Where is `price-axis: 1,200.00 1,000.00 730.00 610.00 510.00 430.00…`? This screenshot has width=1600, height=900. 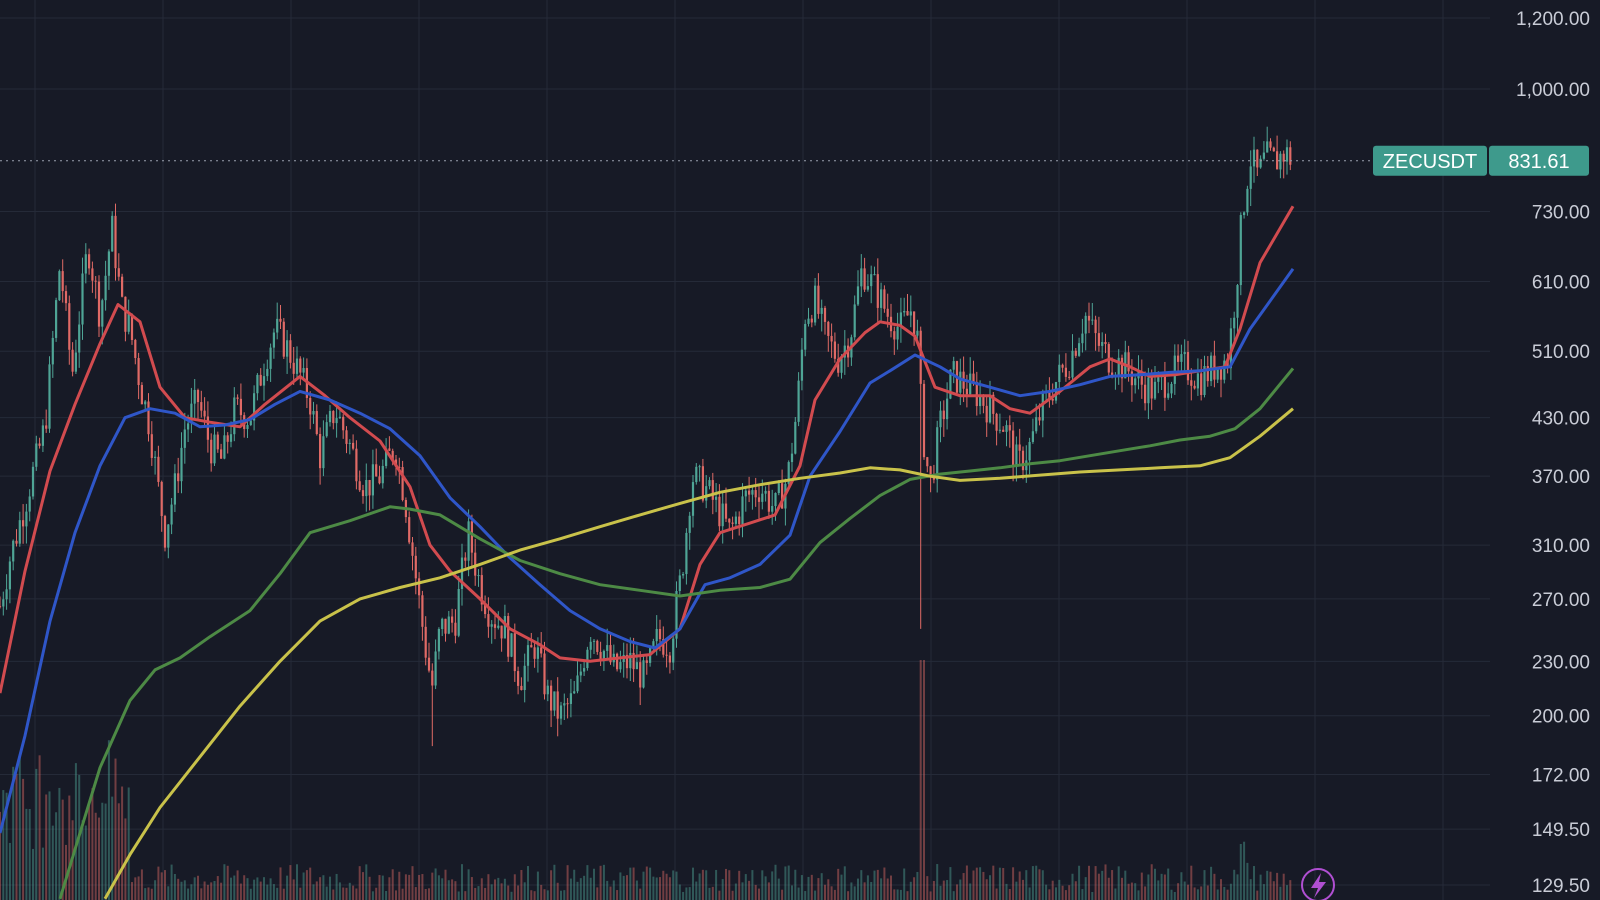 price-axis: 1,200.00 1,000.00 730.00 610.00 510.00 430.00… is located at coordinates (1553, 453).